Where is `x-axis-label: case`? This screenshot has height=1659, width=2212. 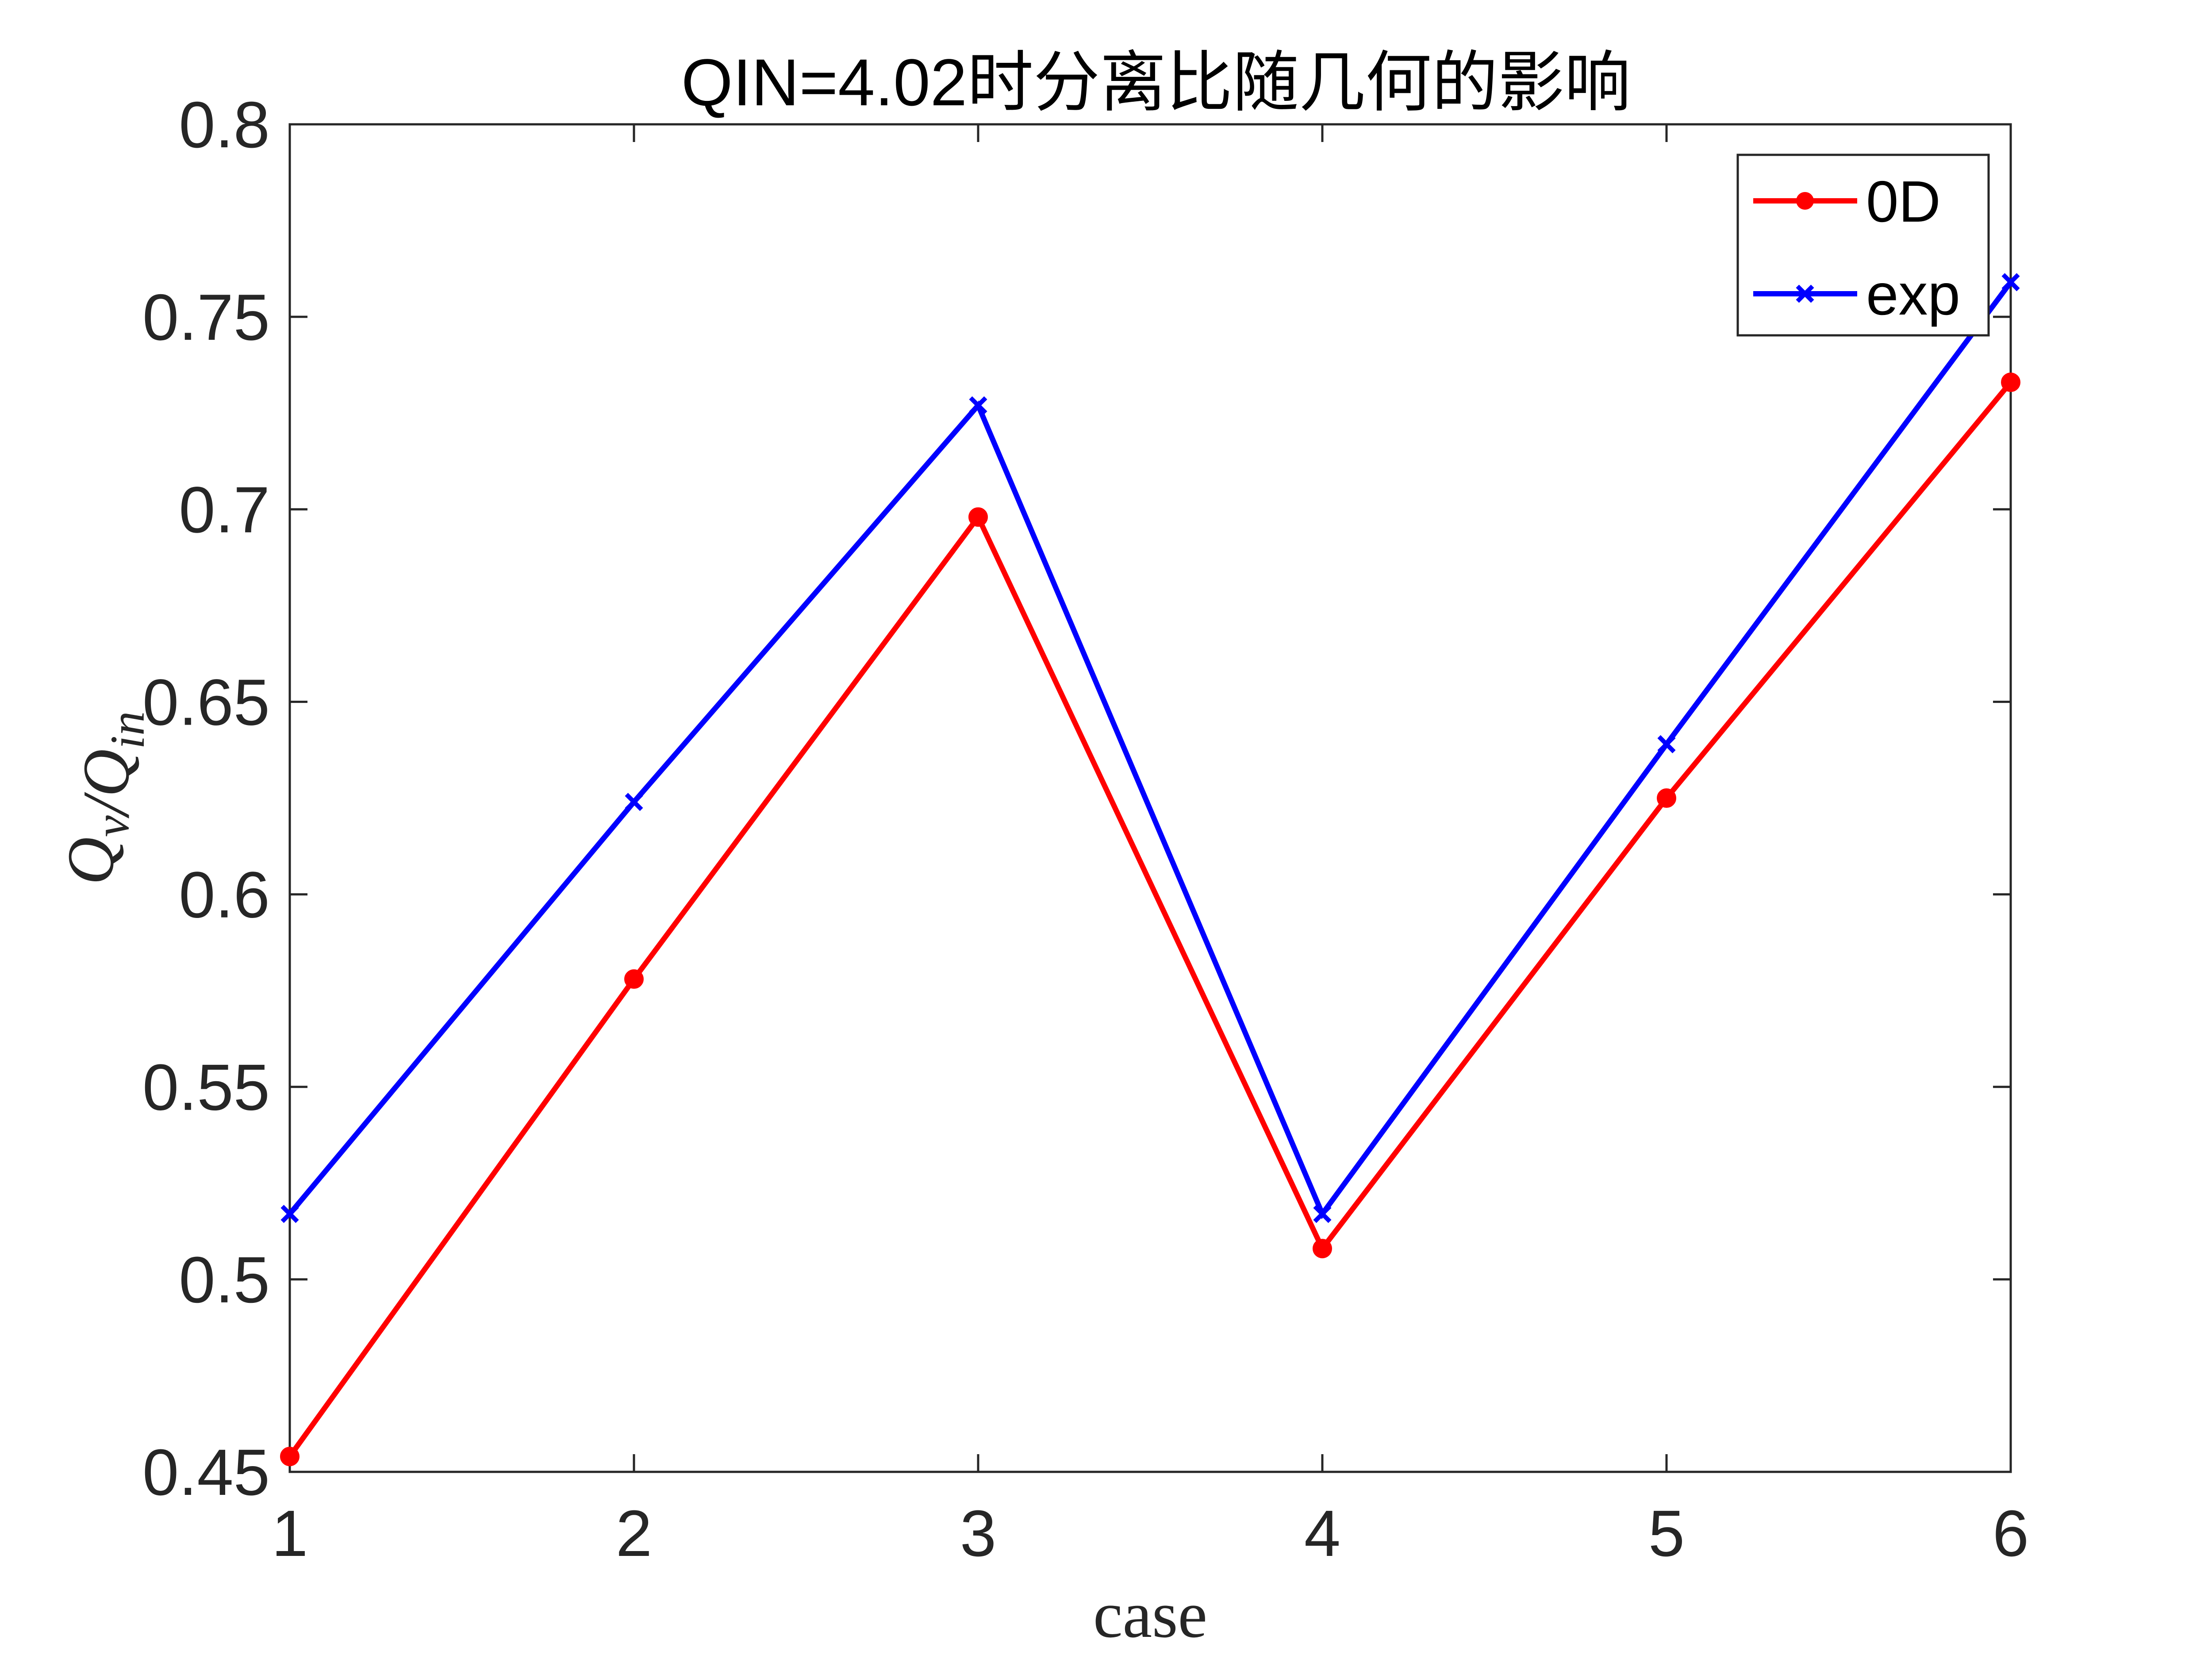
x-axis-label: case is located at coordinates (1150, 1615).